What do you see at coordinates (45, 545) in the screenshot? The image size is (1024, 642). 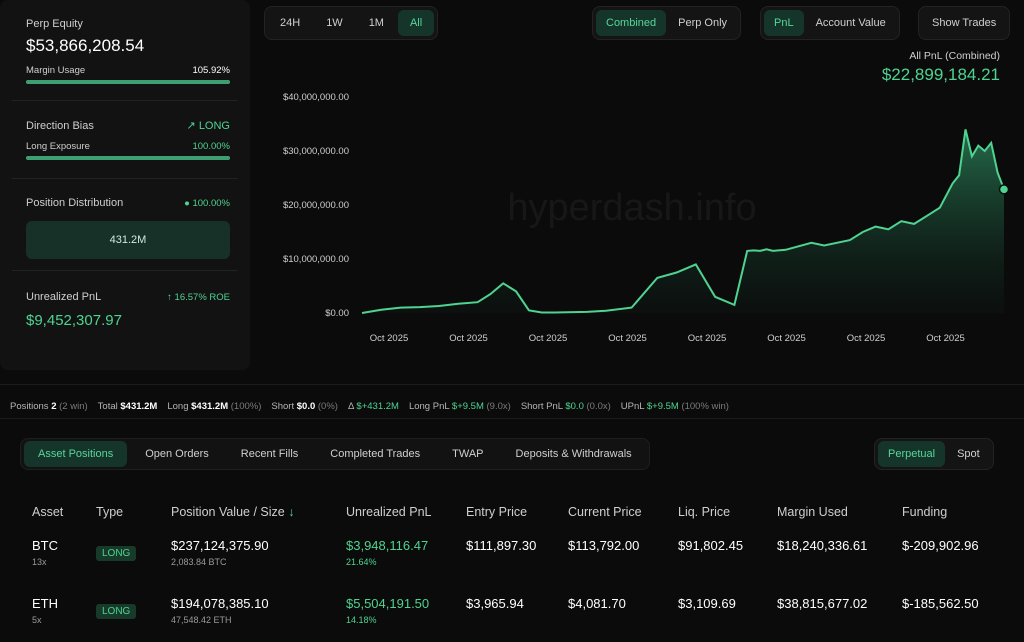 I see `asset-name: BTC` at bounding box center [45, 545].